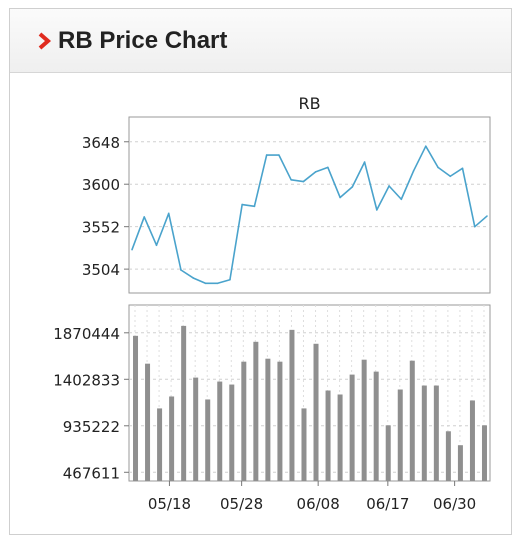  What do you see at coordinates (169, 504) in the screenshot?
I see `x-tick-label: 05/18` at bounding box center [169, 504].